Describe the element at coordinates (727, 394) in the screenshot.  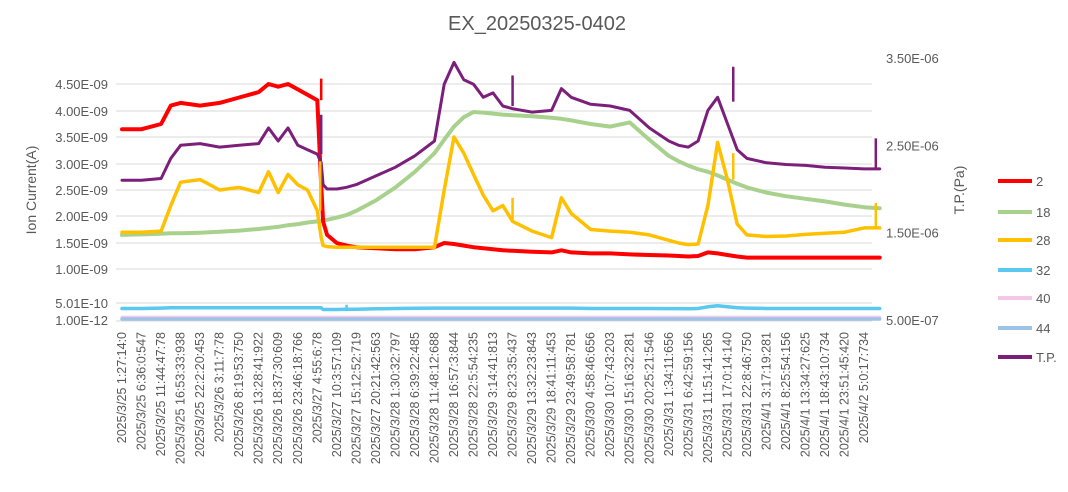
I see `x-tick-label: 2025/3/31 17:0:14:140` at that location.